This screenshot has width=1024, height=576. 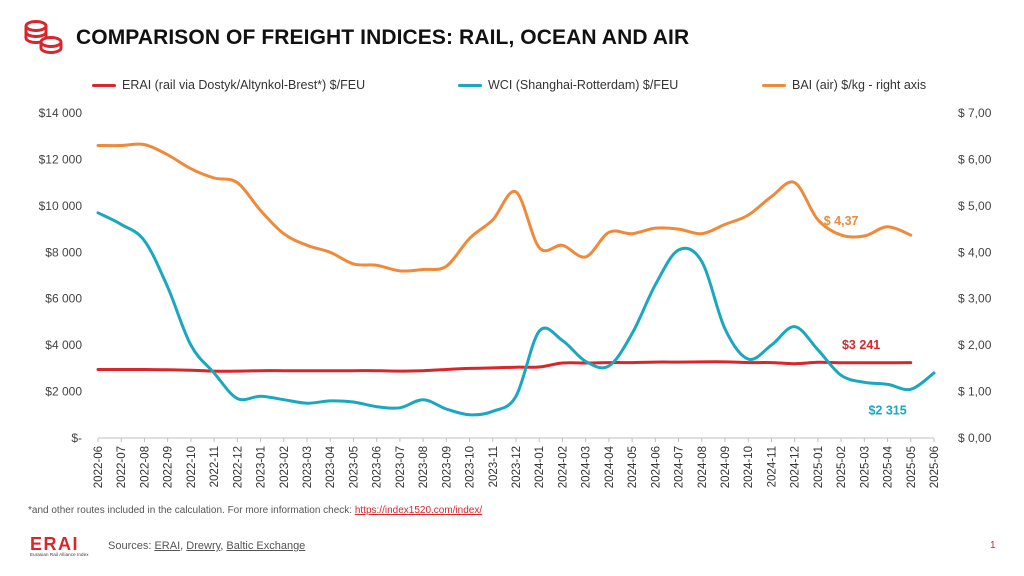 What do you see at coordinates (145, 467) in the screenshot?
I see `x-axis-tick-label: 2022-08` at bounding box center [145, 467].